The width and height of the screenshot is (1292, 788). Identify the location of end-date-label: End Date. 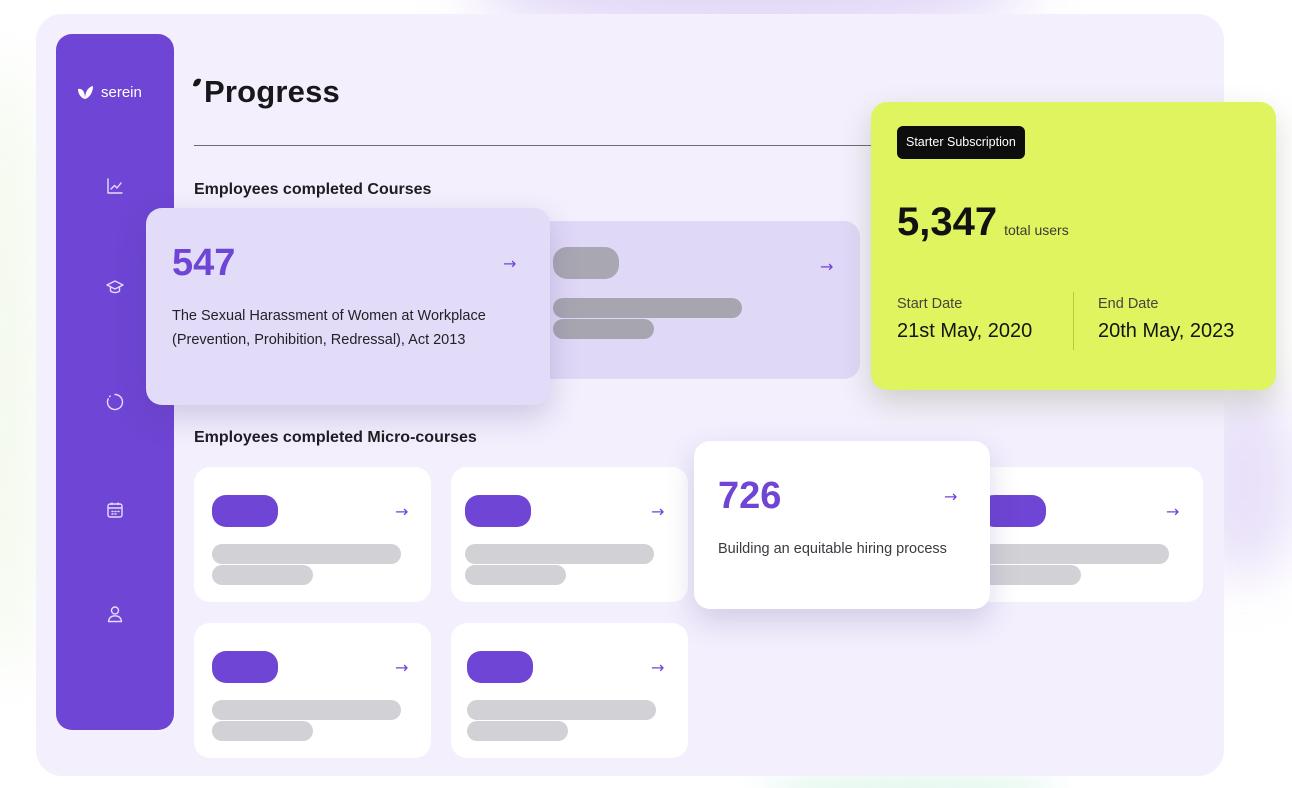
(1128, 304).